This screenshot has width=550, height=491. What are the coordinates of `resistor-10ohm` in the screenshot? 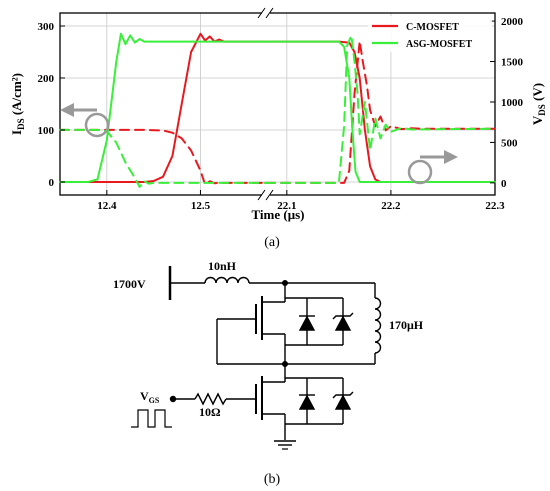 It's located at (210, 399).